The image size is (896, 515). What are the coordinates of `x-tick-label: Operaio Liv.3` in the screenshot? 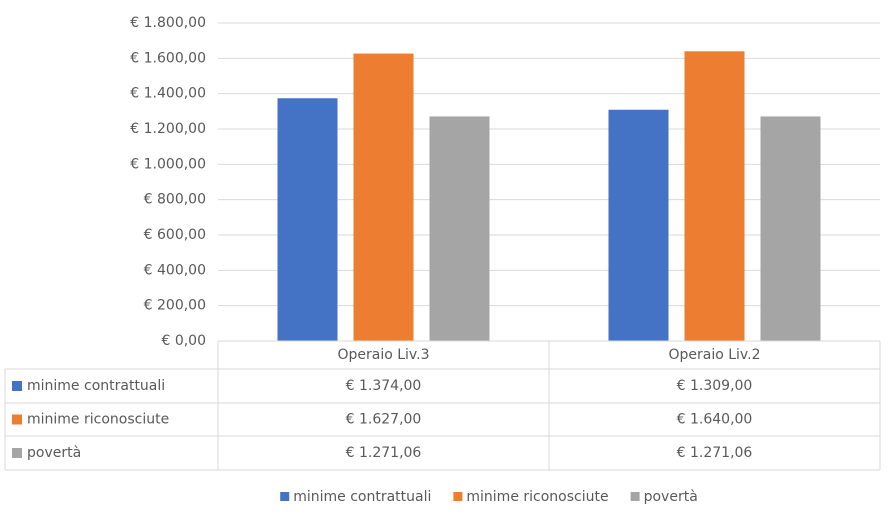 It's located at (383, 355).